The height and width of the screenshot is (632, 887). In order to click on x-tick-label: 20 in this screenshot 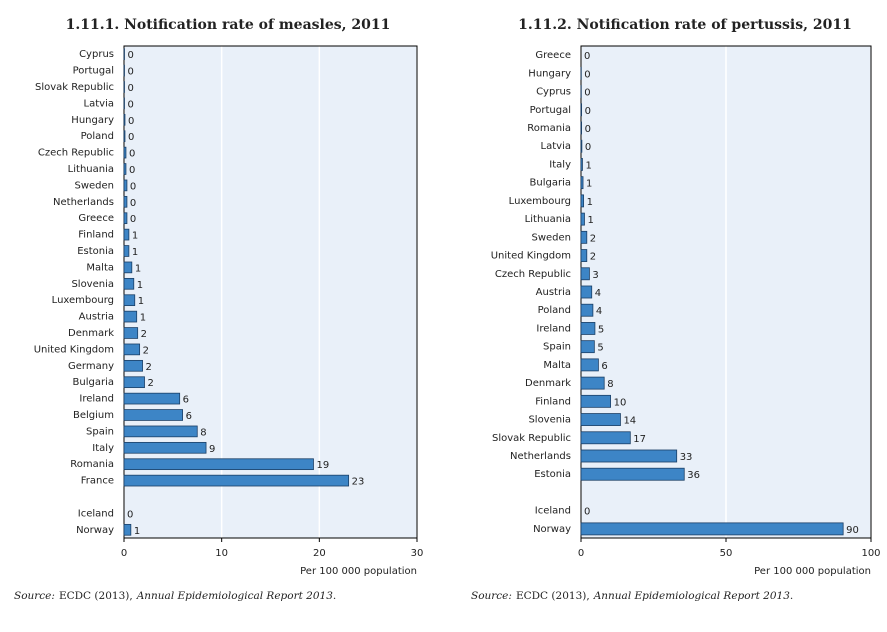, I will do `click(319, 553)`.